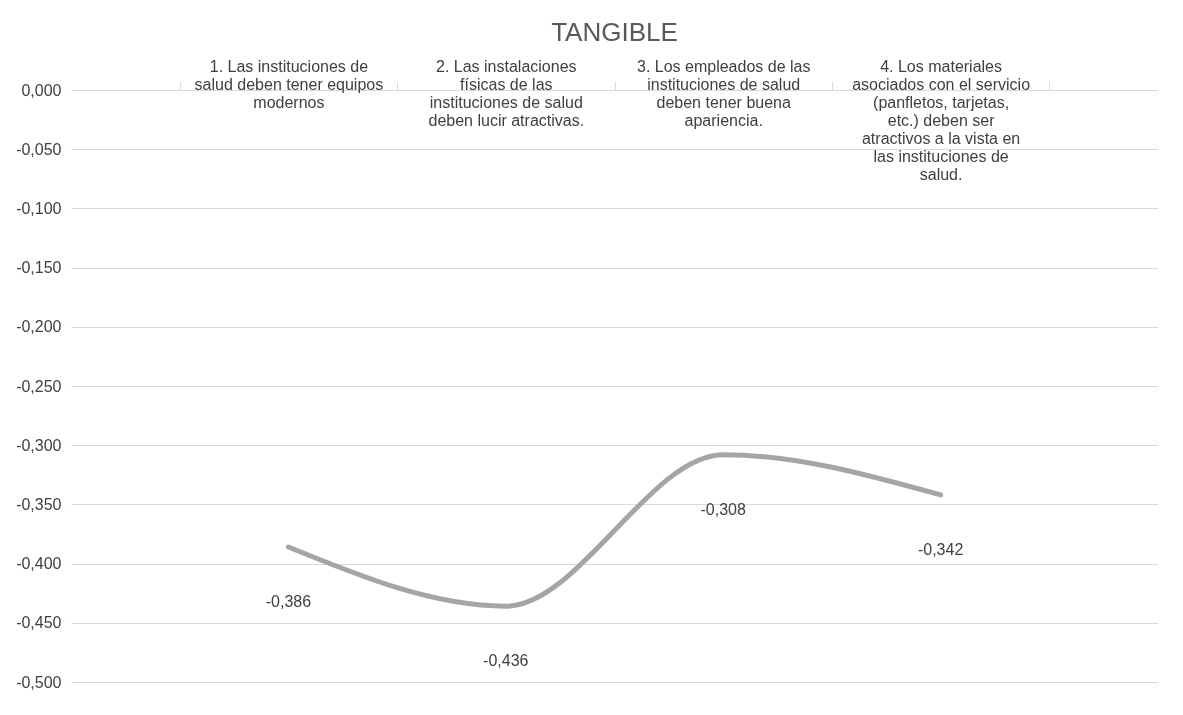 This screenshot has height=715, width=1183. I want to click on x-tick-label: 4. Los materiales asociados con el servicio (panfletos, tarjetas, etc.) deben ser atractivos a la vista en las instituciones de salud., so click(941, 120).